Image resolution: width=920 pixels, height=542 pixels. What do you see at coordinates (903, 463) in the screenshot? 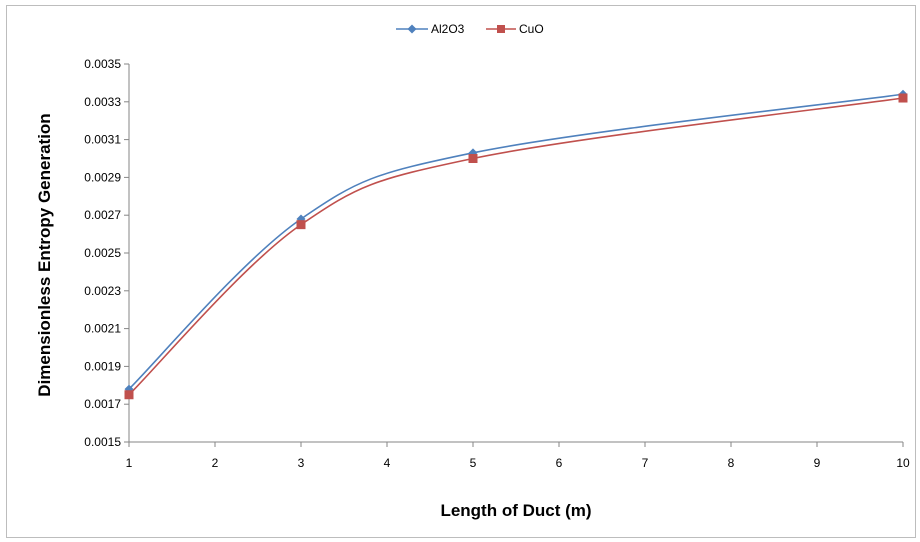
I see `x-tick-label: 10` at bounding box center [903, 463].